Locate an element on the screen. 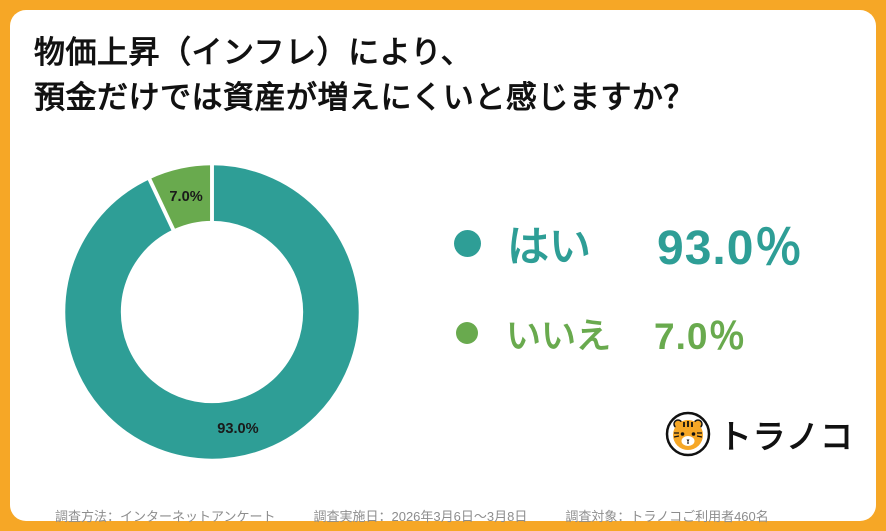 Image resolution: width=886 pixels, height=531 pixels. chart-legend: はい 93.0％ いいえ 7.0％ is located at coordinates (628, 284).